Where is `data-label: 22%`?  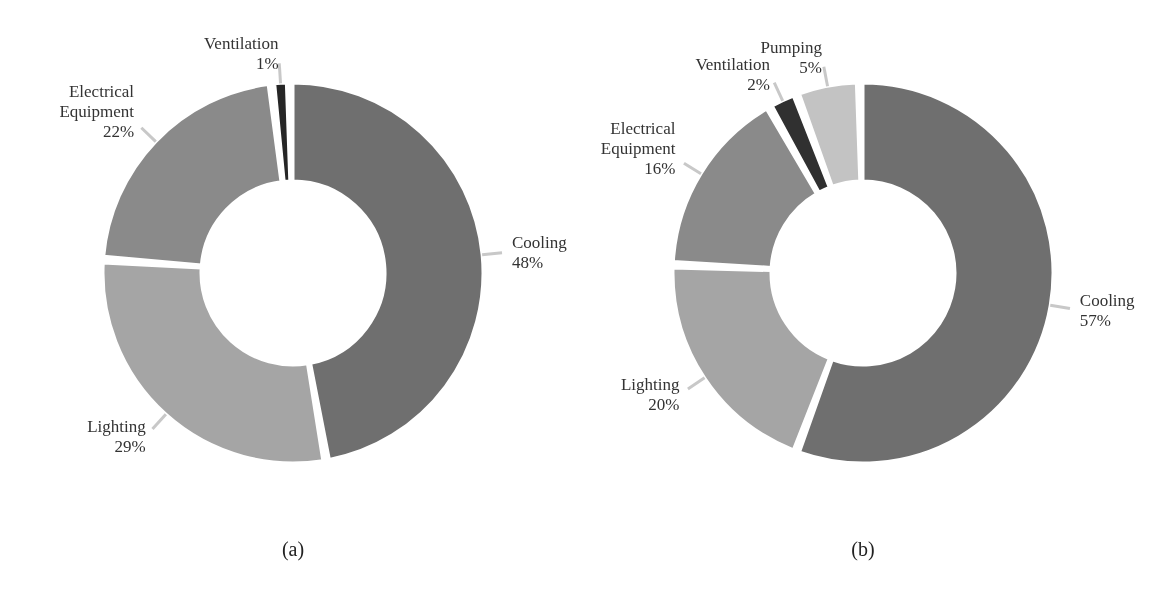 data-label: 22% is located at coordinates (118, 131).